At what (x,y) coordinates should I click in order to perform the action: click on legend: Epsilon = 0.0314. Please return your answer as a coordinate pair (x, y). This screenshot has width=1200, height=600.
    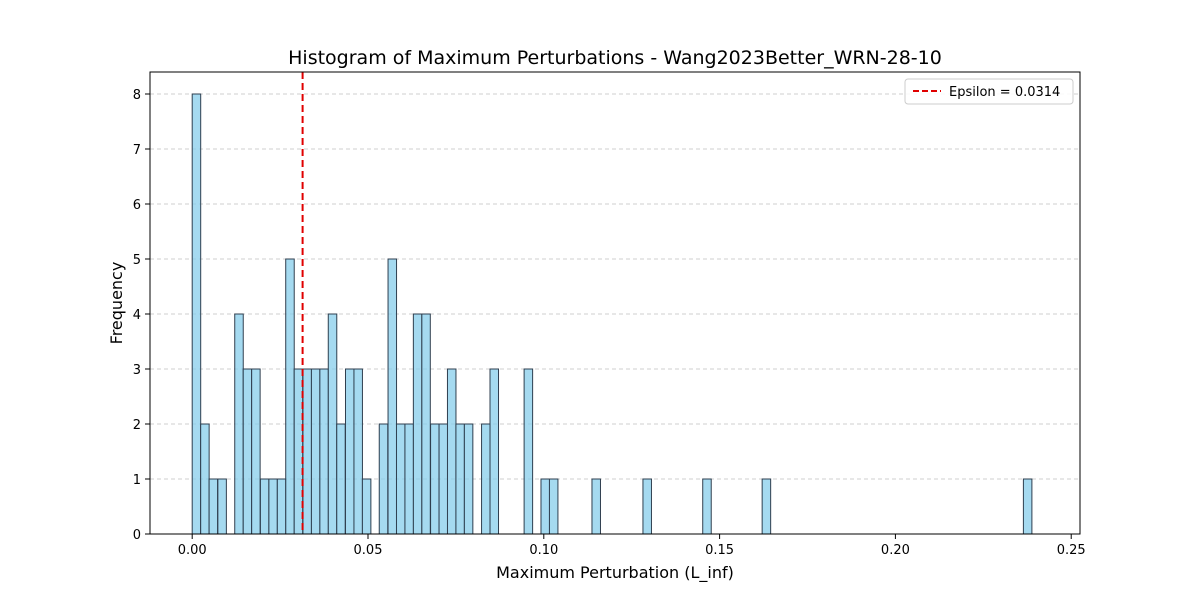
    Looking at the image, I should click on (989, 91).